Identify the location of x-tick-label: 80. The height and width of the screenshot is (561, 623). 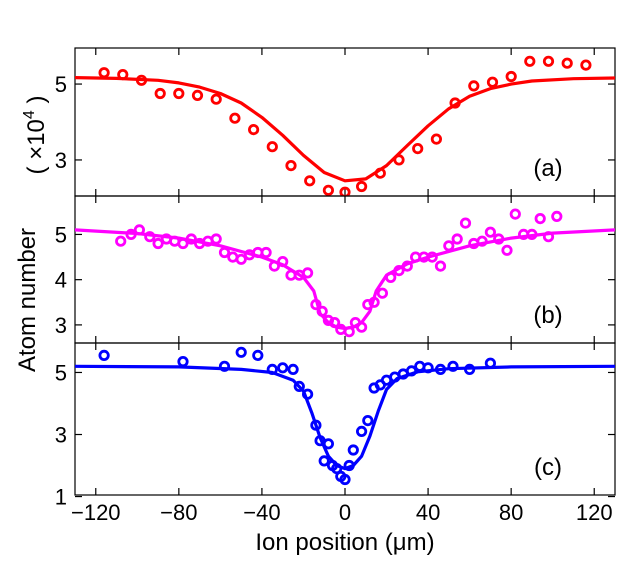
(511, 512).